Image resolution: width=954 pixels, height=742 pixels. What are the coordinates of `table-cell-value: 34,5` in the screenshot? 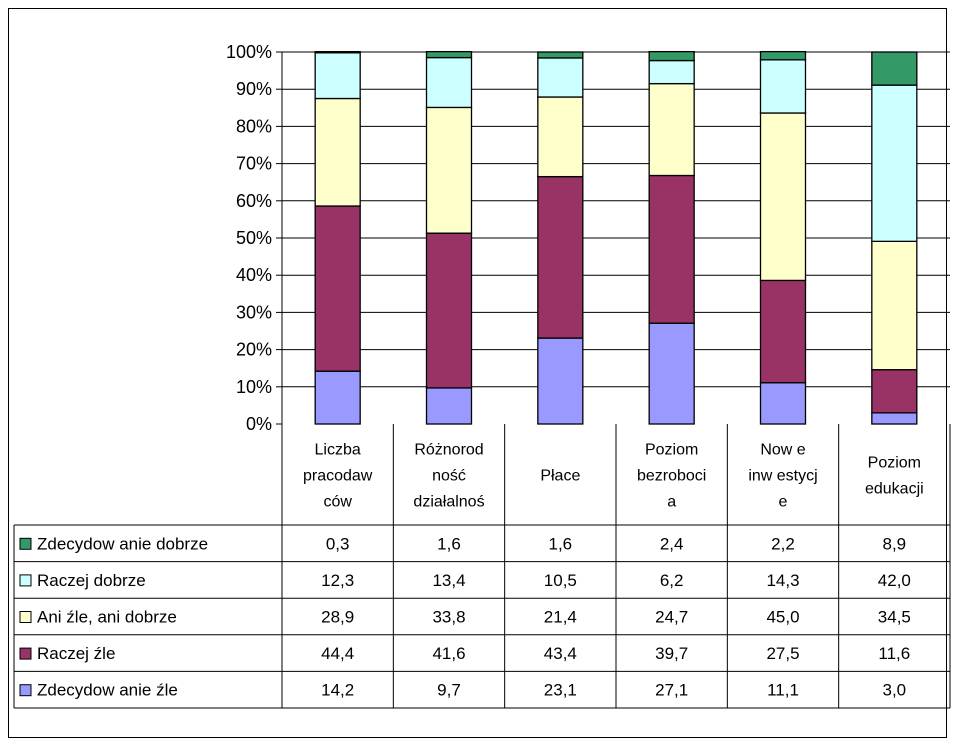 It's located at (894, 617).